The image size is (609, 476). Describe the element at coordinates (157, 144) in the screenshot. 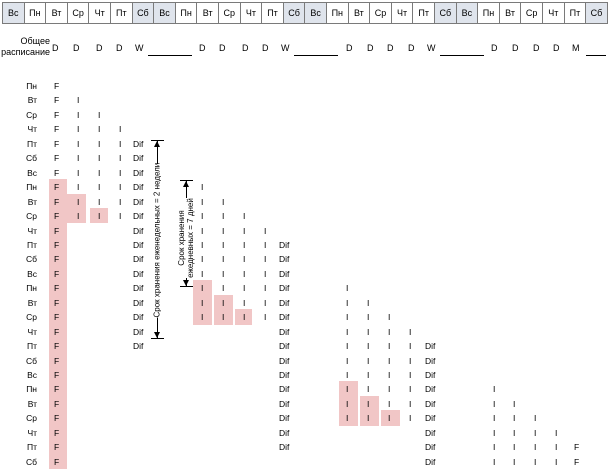

I see `weekly-retention-arrow-up` at that location.